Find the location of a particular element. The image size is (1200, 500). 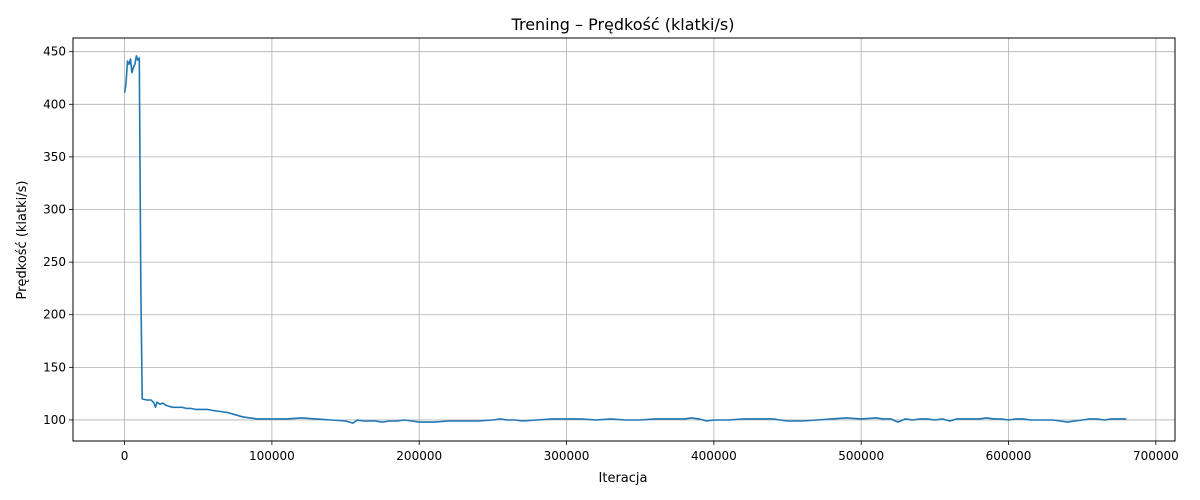

y-tick-label: 450 is located at coordinates (54, 52).